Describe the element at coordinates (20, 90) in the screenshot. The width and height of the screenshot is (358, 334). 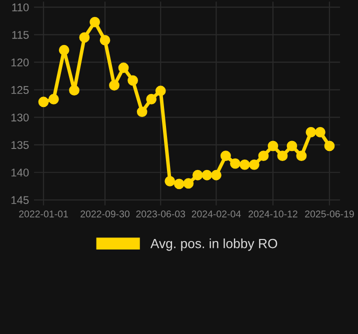
I see `y-tick-label: 125` at that location.